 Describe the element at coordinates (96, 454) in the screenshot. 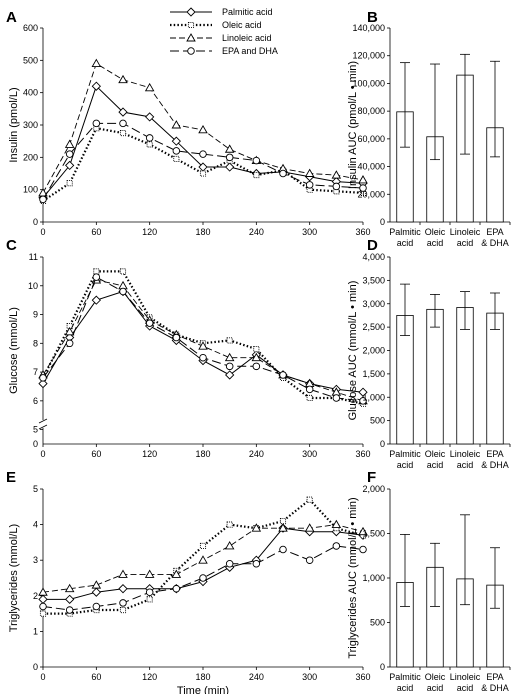

I see `x-tick-label: 60` at that location.